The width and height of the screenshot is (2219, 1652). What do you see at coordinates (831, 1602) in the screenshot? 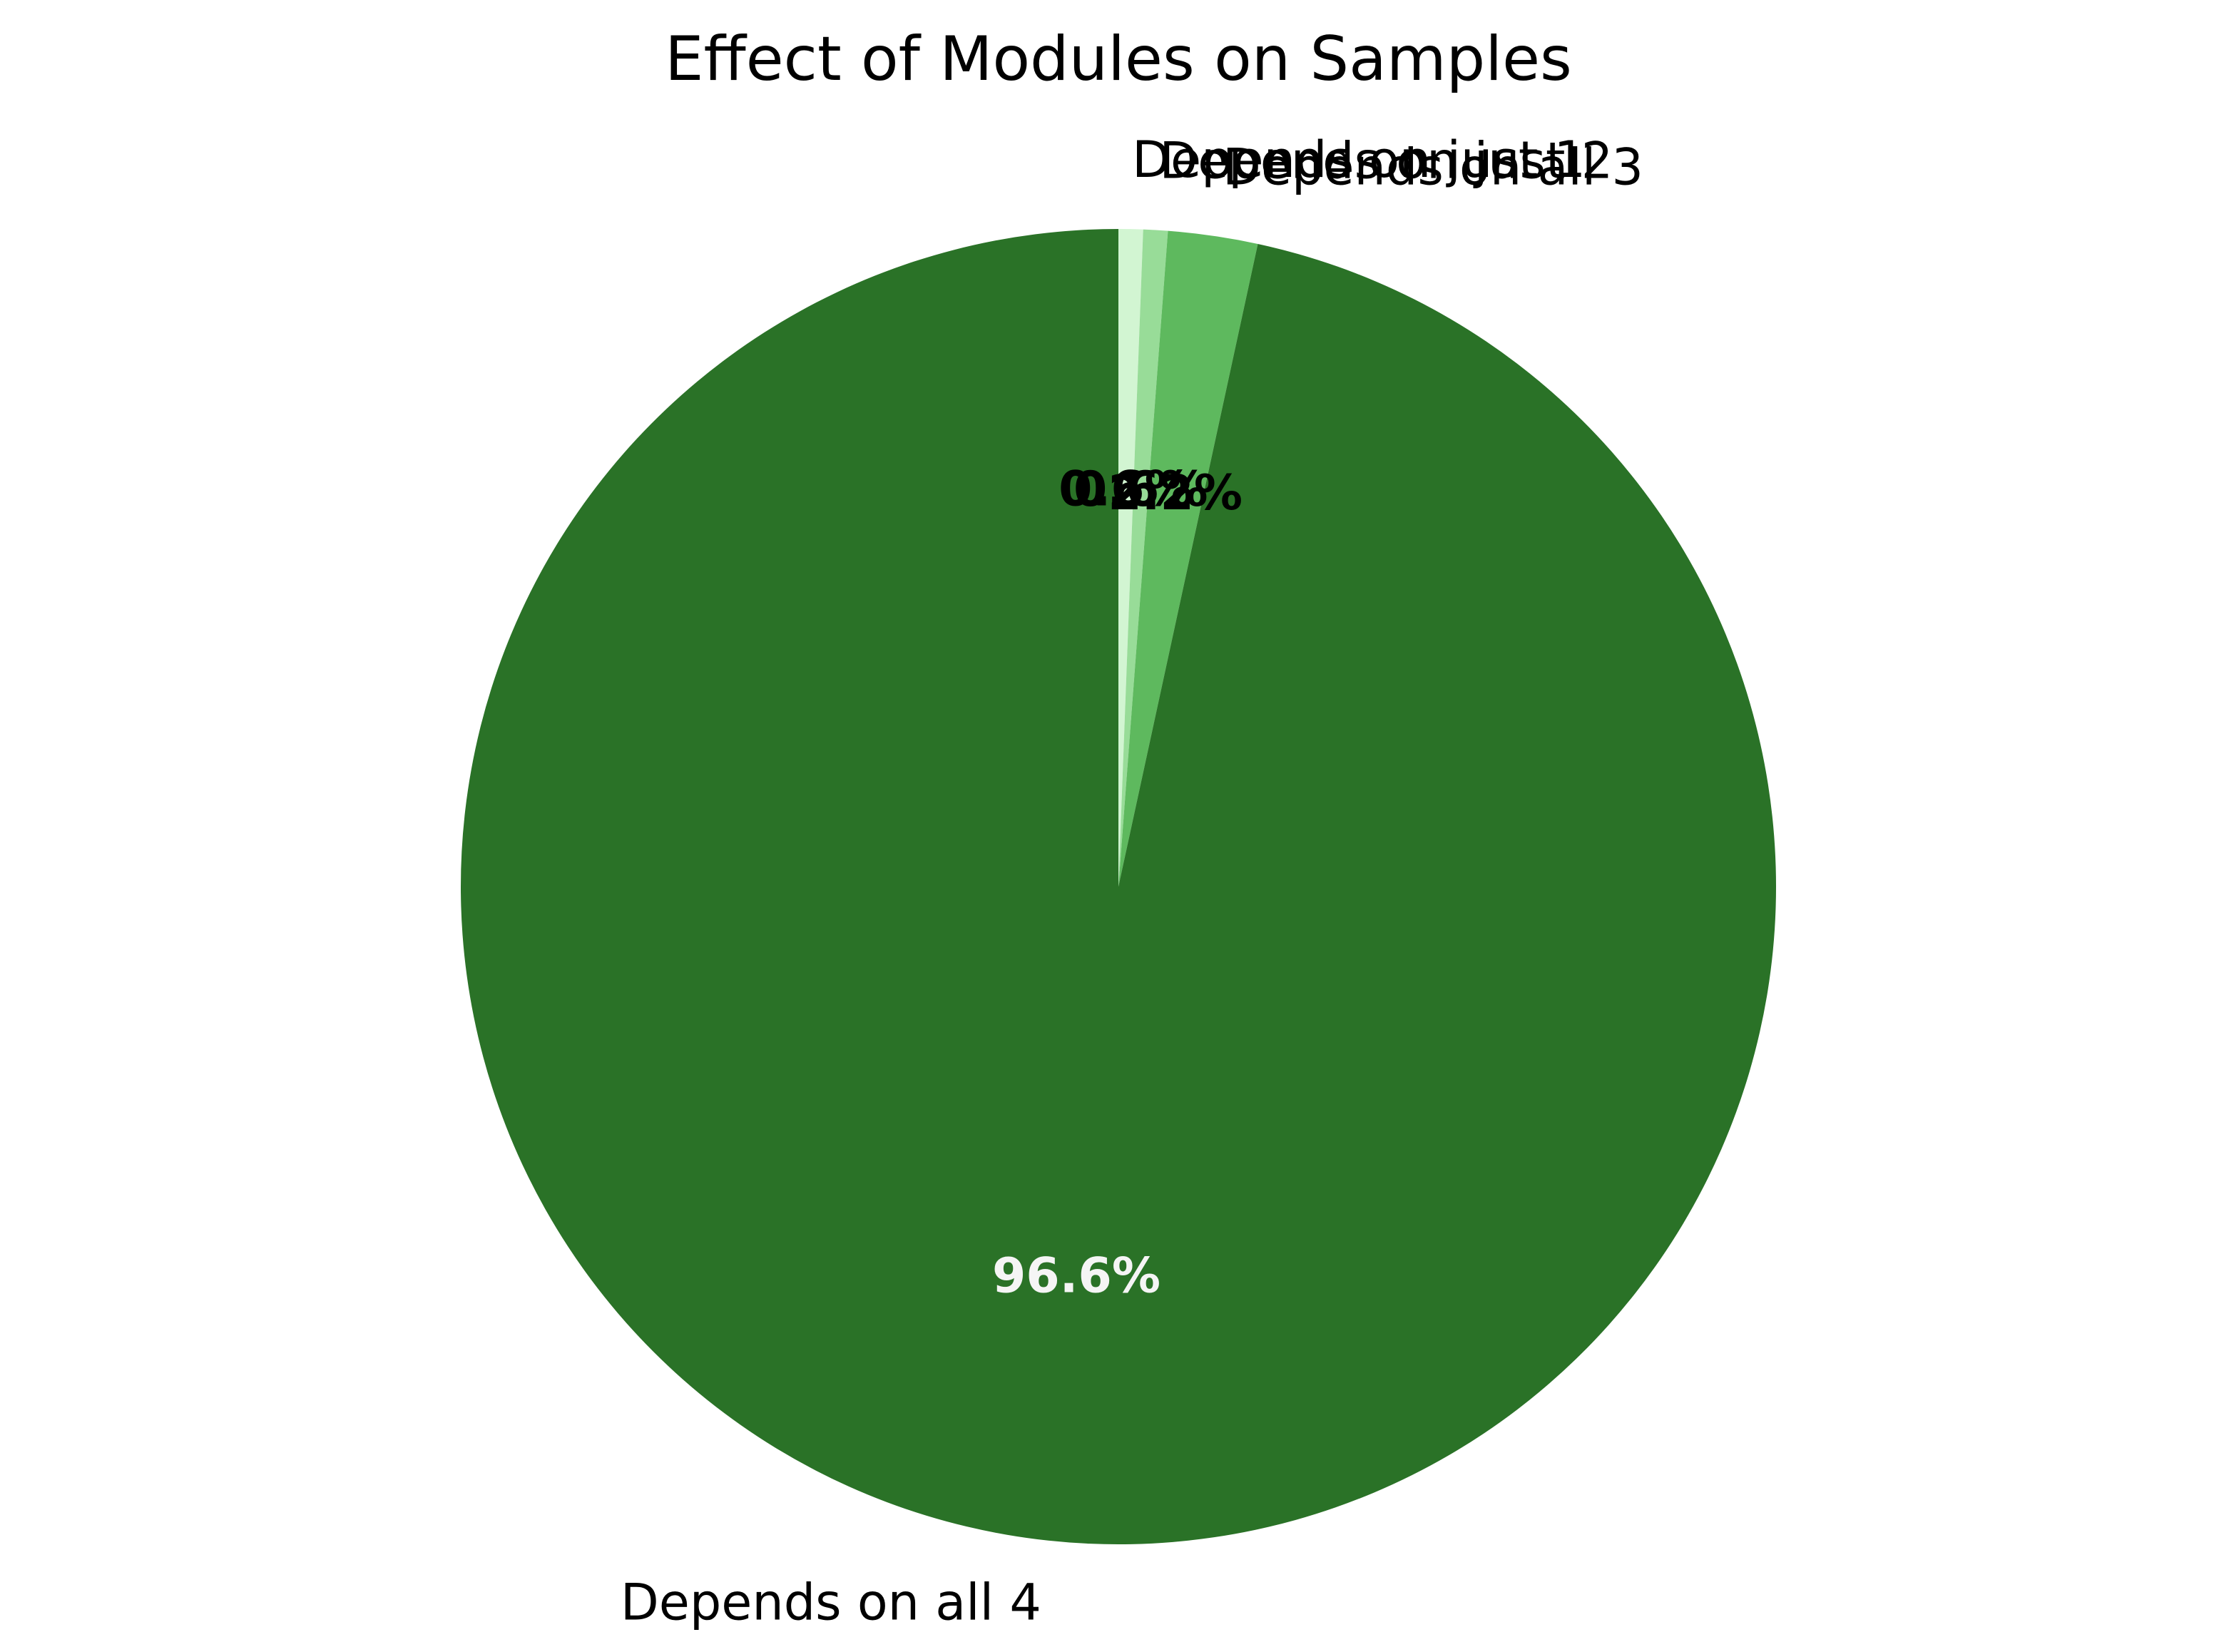
I see `slice-label-depends-on-all-4: Depends on all 4` at bounding box center [831, 1602].